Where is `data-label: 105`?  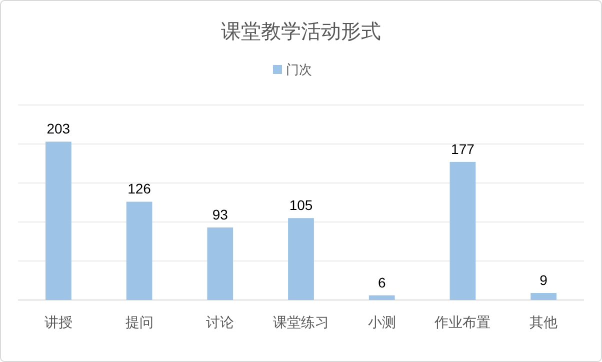
data-label: 105 is located at coordinates (301, 205).